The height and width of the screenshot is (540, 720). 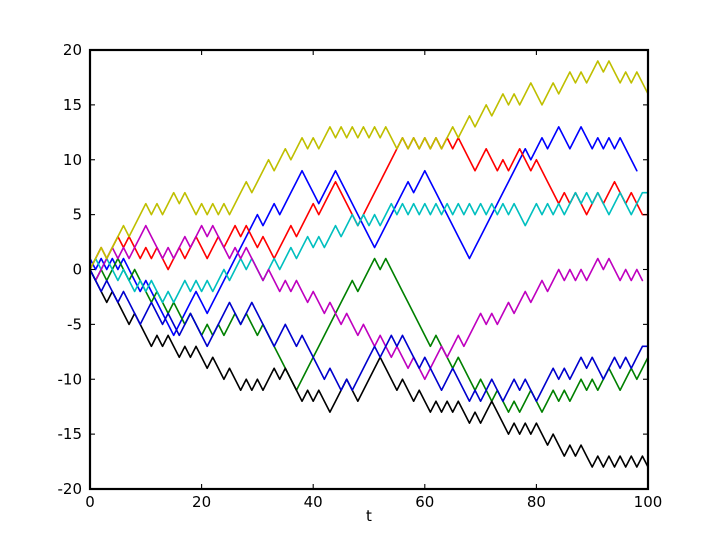 I want to click on x-tick-label: 80, so click(x=536, y=502).